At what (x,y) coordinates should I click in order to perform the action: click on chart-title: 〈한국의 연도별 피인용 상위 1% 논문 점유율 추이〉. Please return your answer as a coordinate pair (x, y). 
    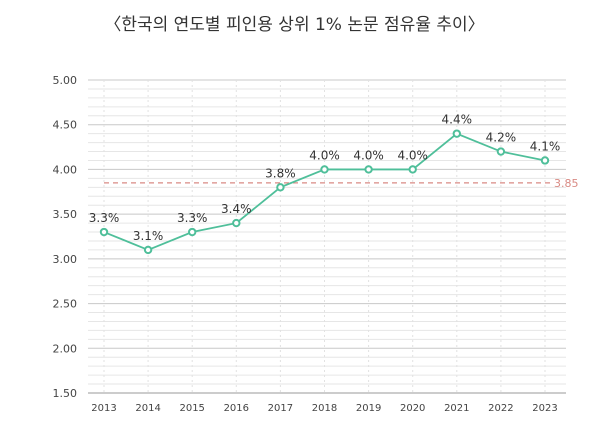
    Looking at the image, I should click on (294, 25).